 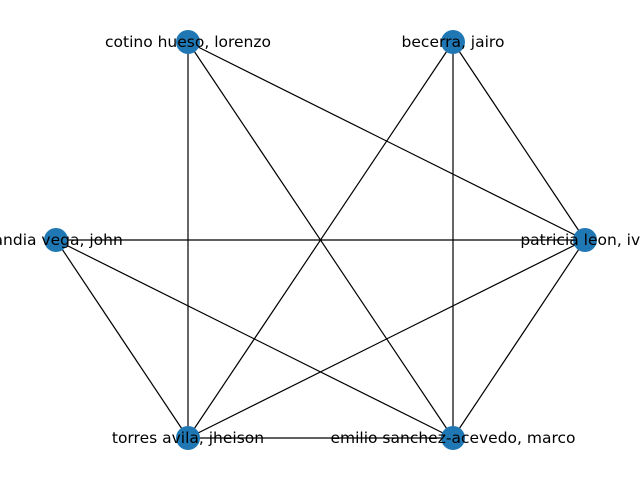 I want to click on node-ivo, so click(x=585, y=240).